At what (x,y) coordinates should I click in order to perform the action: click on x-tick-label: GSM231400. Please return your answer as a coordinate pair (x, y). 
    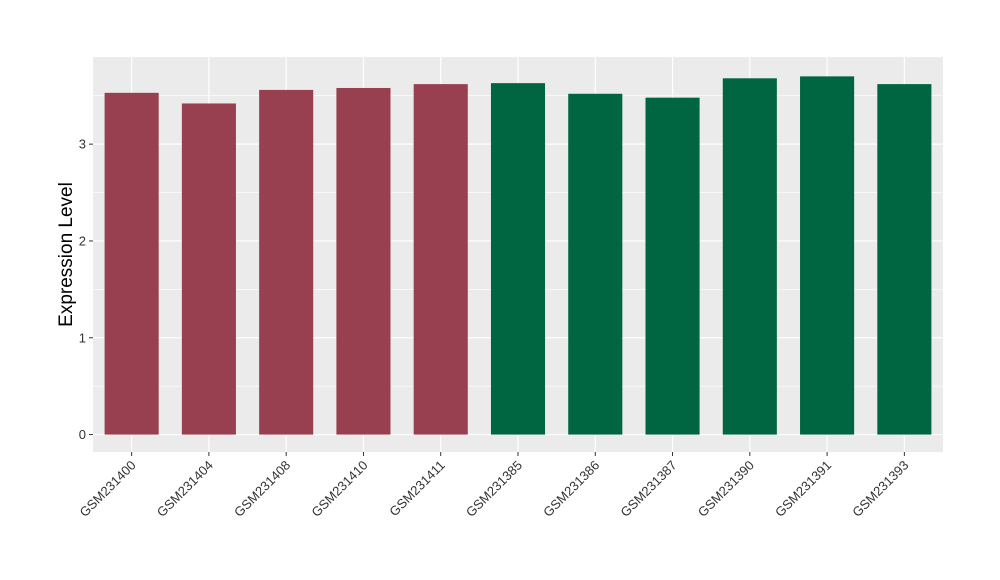
    Looking at the image, I should click on (108, 489).